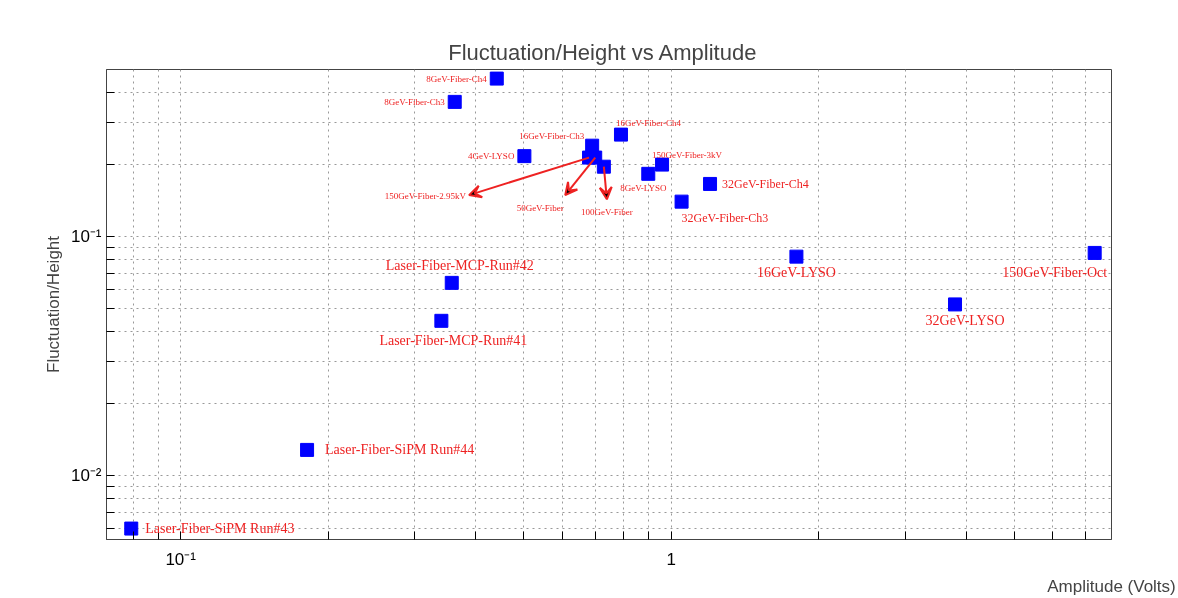 The image size is (1178, 598). What do you see at coordinates (1111, 586) in the screenshot?
I see `x-axis-title: Amplitude (Volts)` at bounding box center [1111, 586].